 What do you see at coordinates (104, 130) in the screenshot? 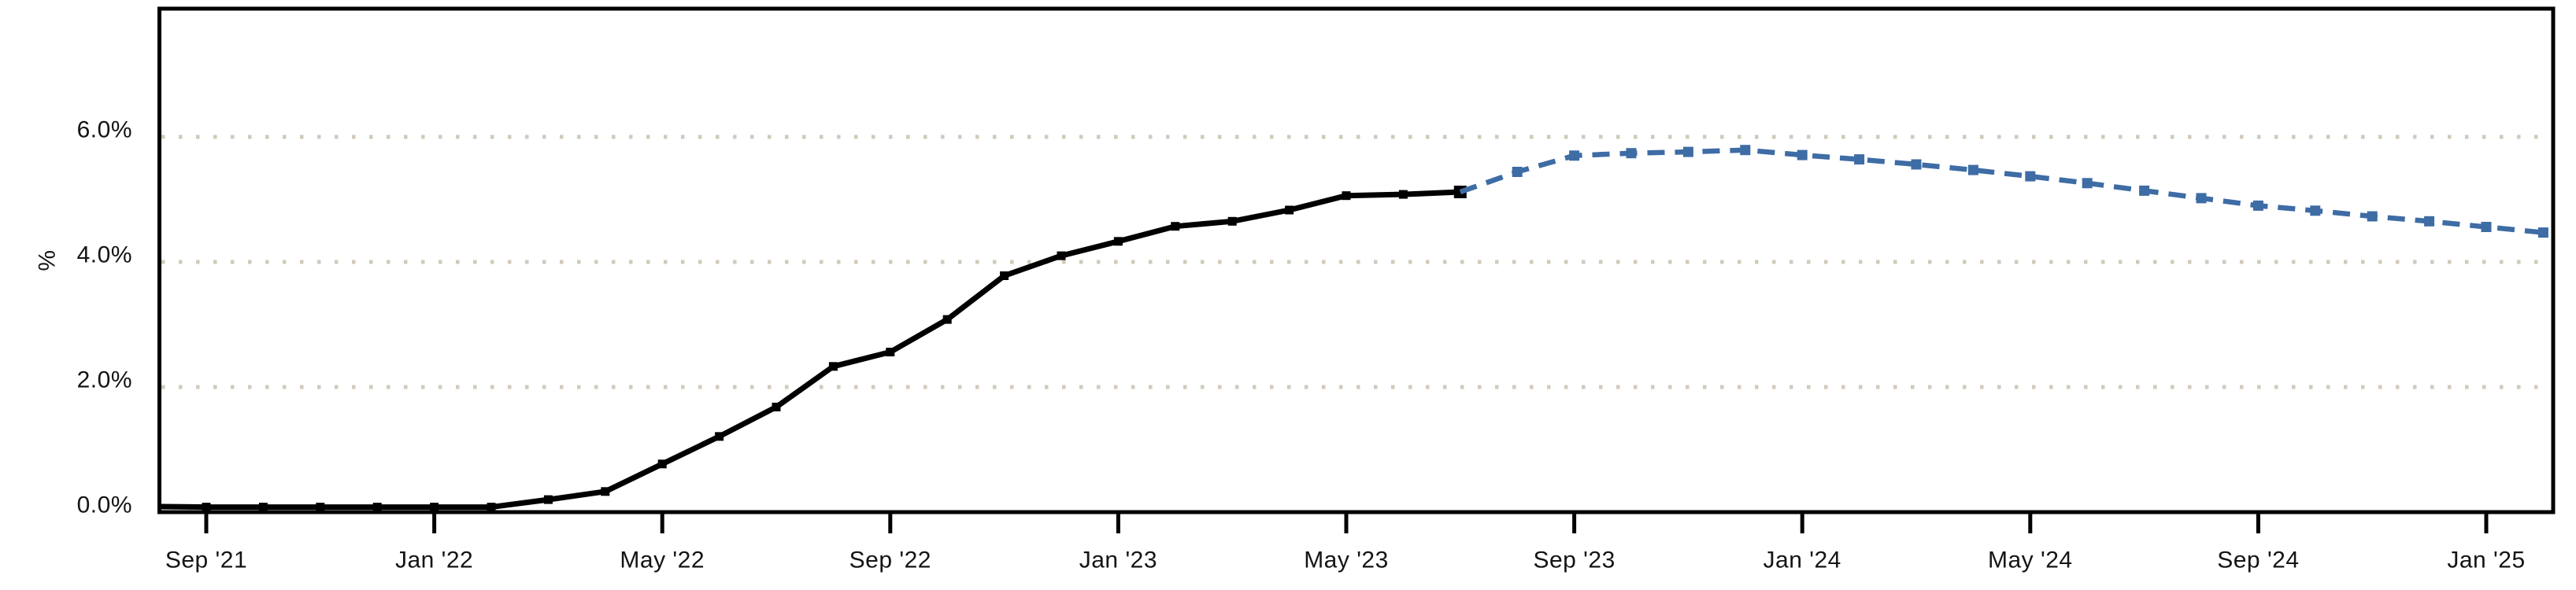
I see `y-tick-label: 6.0%` at bounding box center [104, 130].